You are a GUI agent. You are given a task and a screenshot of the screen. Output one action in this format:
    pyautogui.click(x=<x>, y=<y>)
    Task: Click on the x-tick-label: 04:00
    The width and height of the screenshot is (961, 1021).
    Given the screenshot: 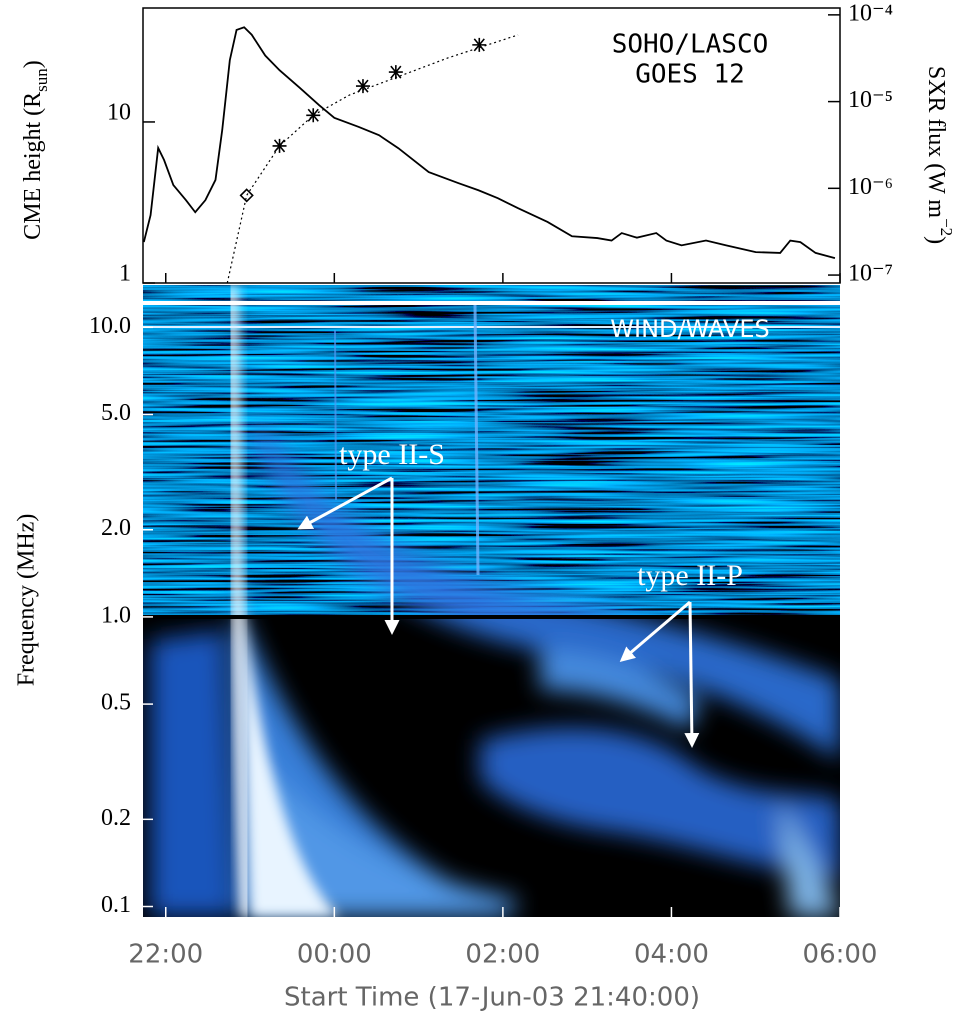 What is the action you would take?
    pyautogui.click(x=671, y=955)
    